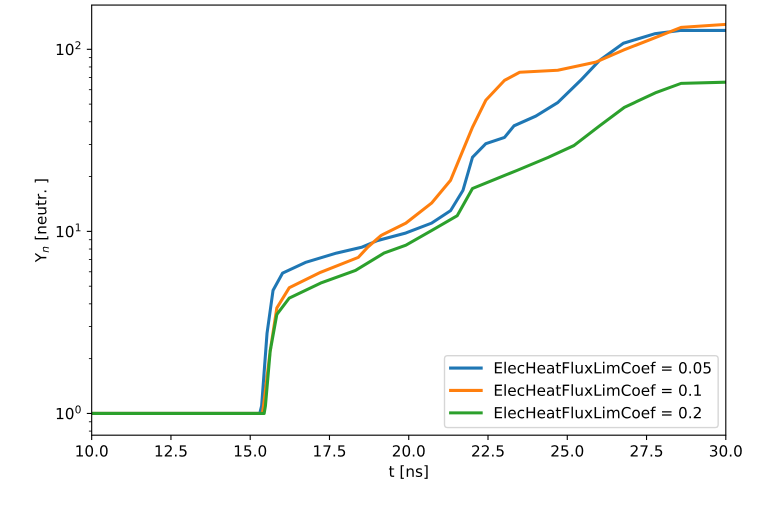  I want to click on x-tick-label: 25.0, so click(567, 451).